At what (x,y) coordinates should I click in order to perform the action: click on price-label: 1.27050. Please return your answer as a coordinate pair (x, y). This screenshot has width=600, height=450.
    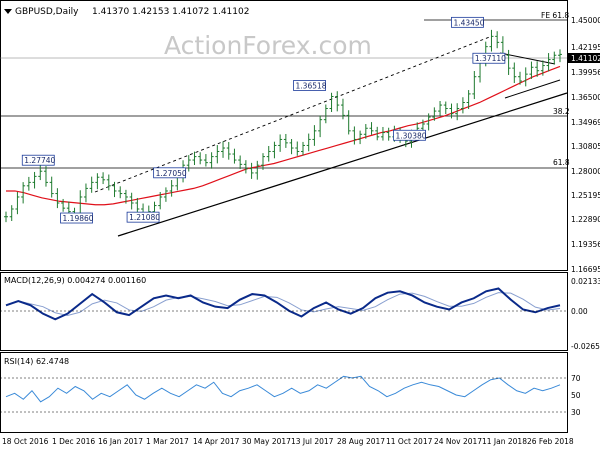
    Looking at the image, I should click on (171, 173).